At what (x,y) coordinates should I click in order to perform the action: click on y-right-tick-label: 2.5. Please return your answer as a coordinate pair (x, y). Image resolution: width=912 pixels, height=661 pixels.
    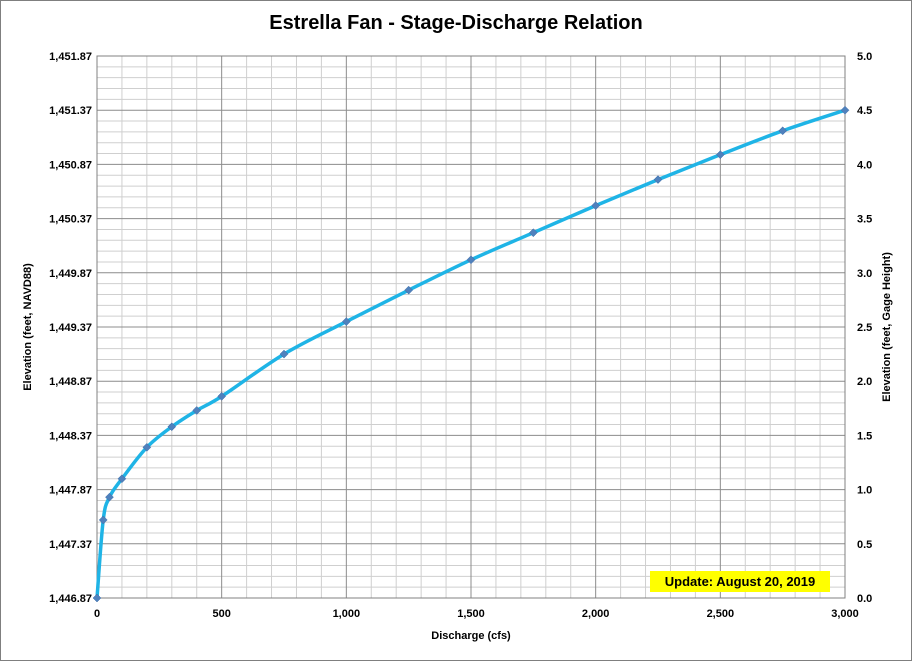
    Looking at the image, I should click on (864, 328).